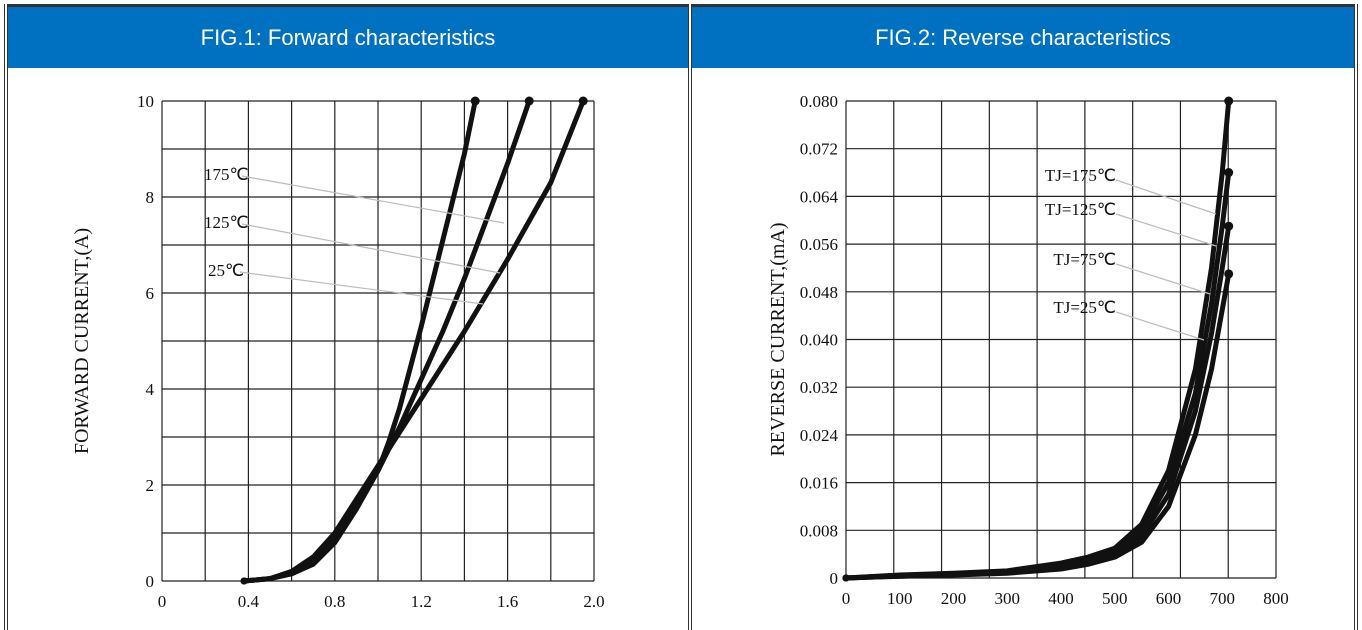 The height and width of the screenshot is (630, 1362). Describe the element at coordinates (1080, 209) in the screenshot. I see `series-label: TJ=125℃` at that location.